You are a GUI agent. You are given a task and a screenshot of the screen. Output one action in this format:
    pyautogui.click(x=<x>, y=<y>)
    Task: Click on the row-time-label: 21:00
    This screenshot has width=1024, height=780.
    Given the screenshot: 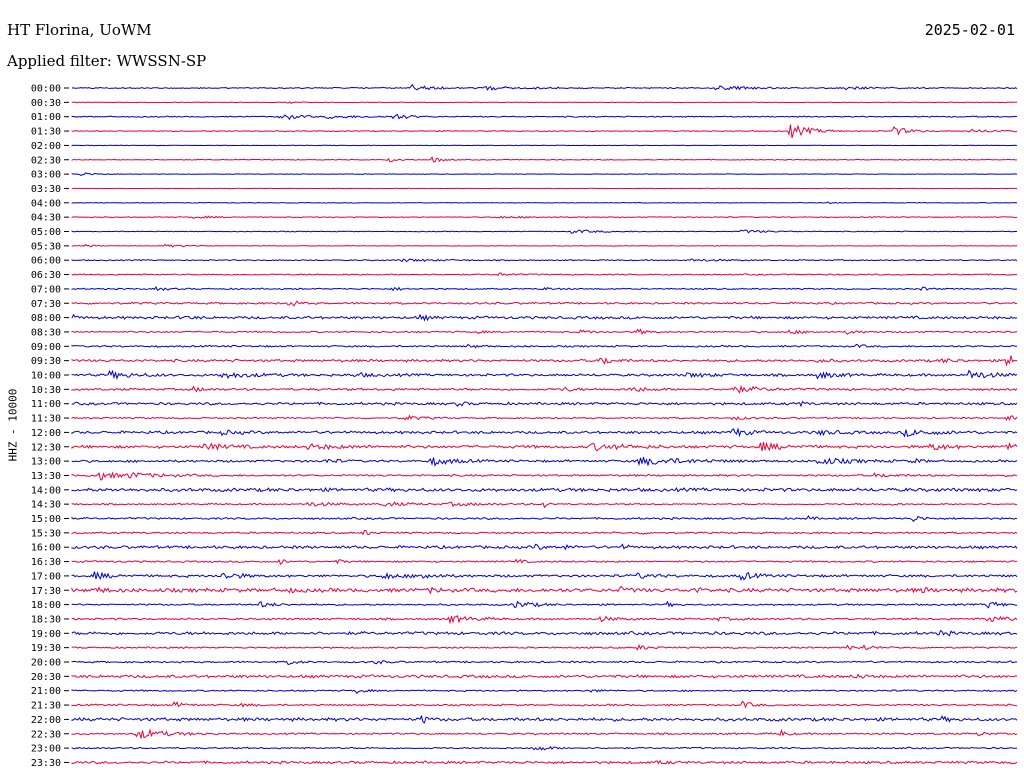 What is the action you would take?
    pyautogui.click(x=46, y=691)
    